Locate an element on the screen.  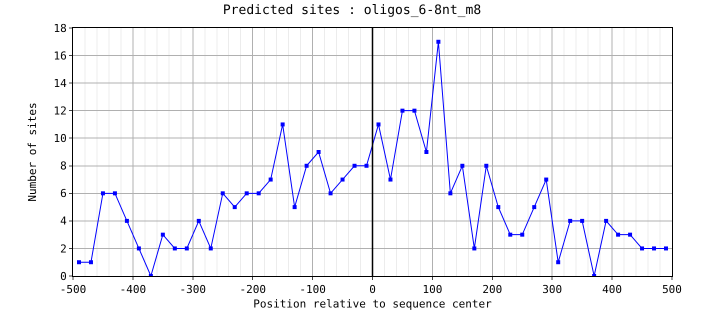
y-tick-label: 8 is located at coordinates (63, 166).